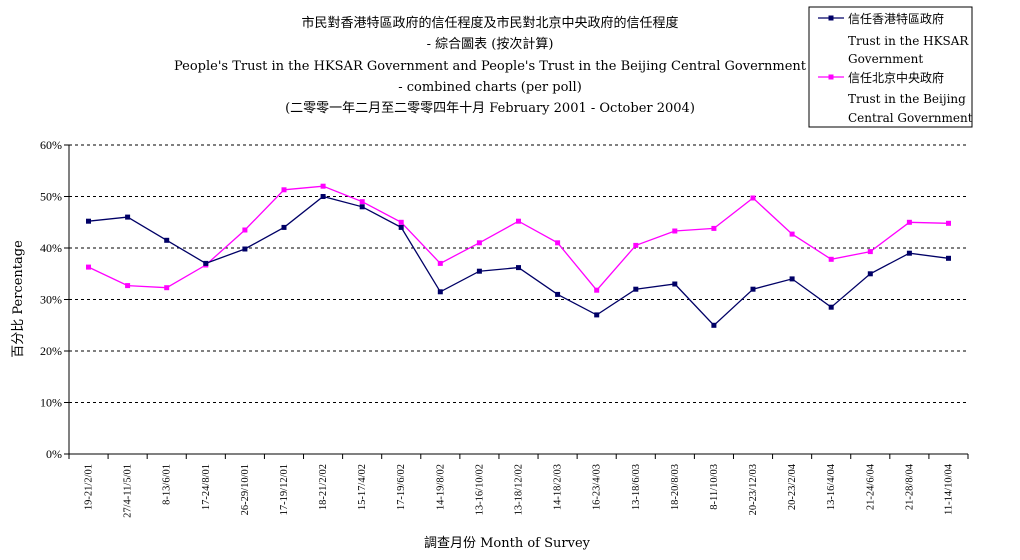 This screenshot has height=560, width=1020. I want to click on x-tick-label: 20-23/2/04, so click(792, 486).